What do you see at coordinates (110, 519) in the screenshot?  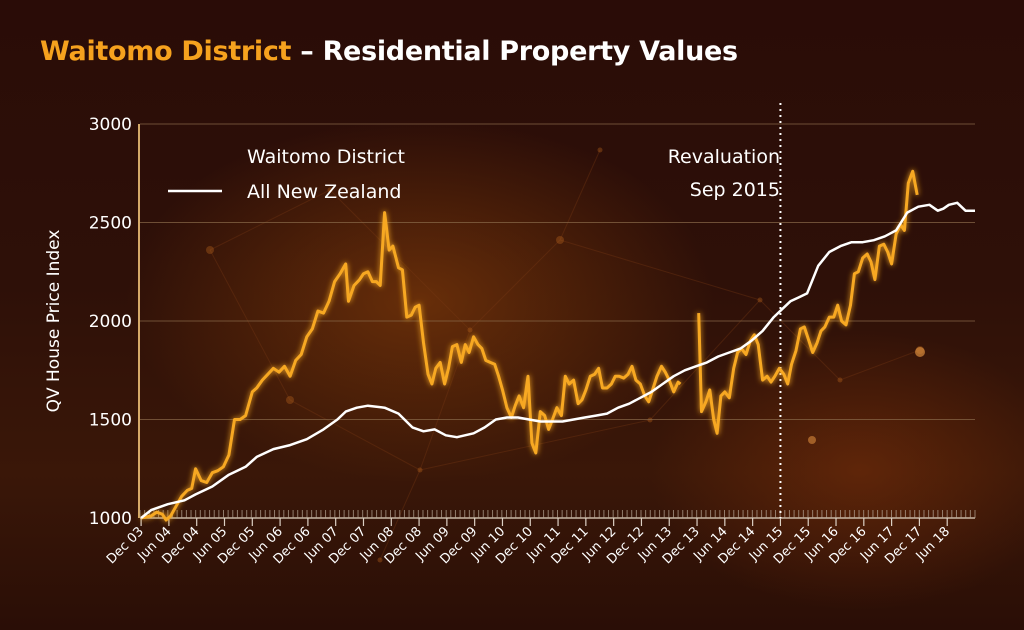 I see `y-tick-label: 1000` at bounding box center [110, 519].